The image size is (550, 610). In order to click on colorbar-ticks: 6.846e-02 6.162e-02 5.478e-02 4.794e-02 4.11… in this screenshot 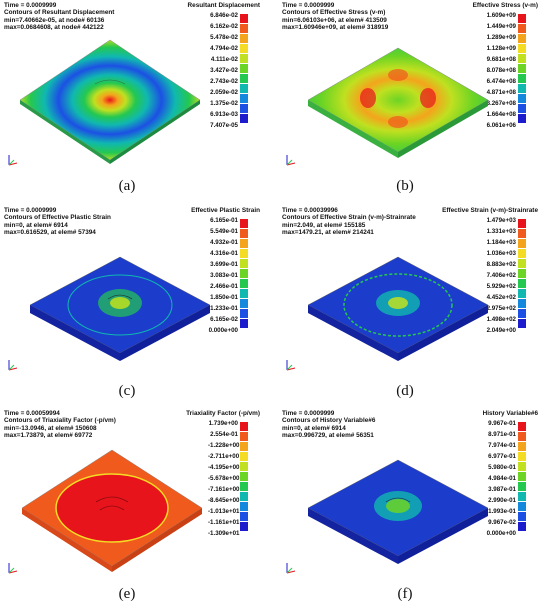, I will do `click(223, 72)`.